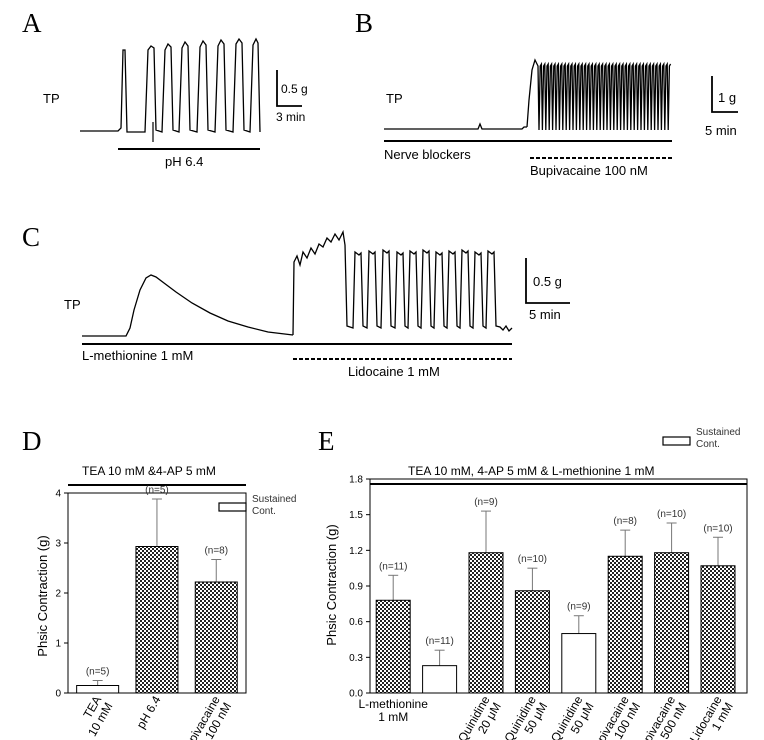 The height and width of the screenshot is (740, 764). Describe the element at coordinates (558, 586) in the screenshot. I see `panel-e-plot-frame` at that location.